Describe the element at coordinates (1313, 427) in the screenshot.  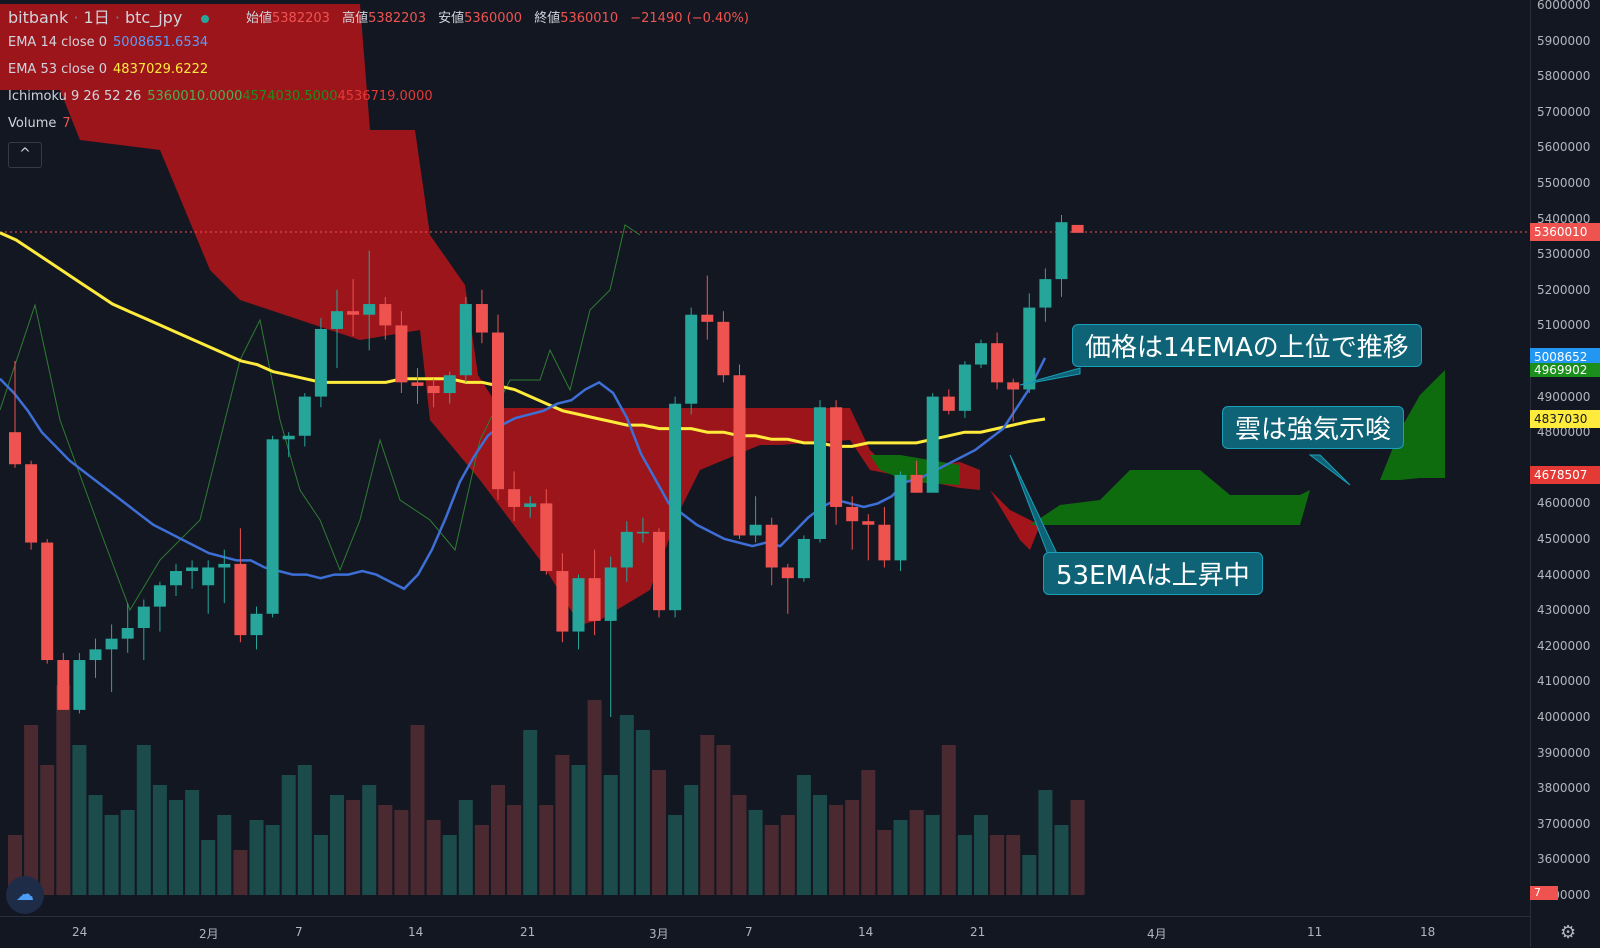
I see `callout-cloud-note: 雲は強気示唆` at that location.